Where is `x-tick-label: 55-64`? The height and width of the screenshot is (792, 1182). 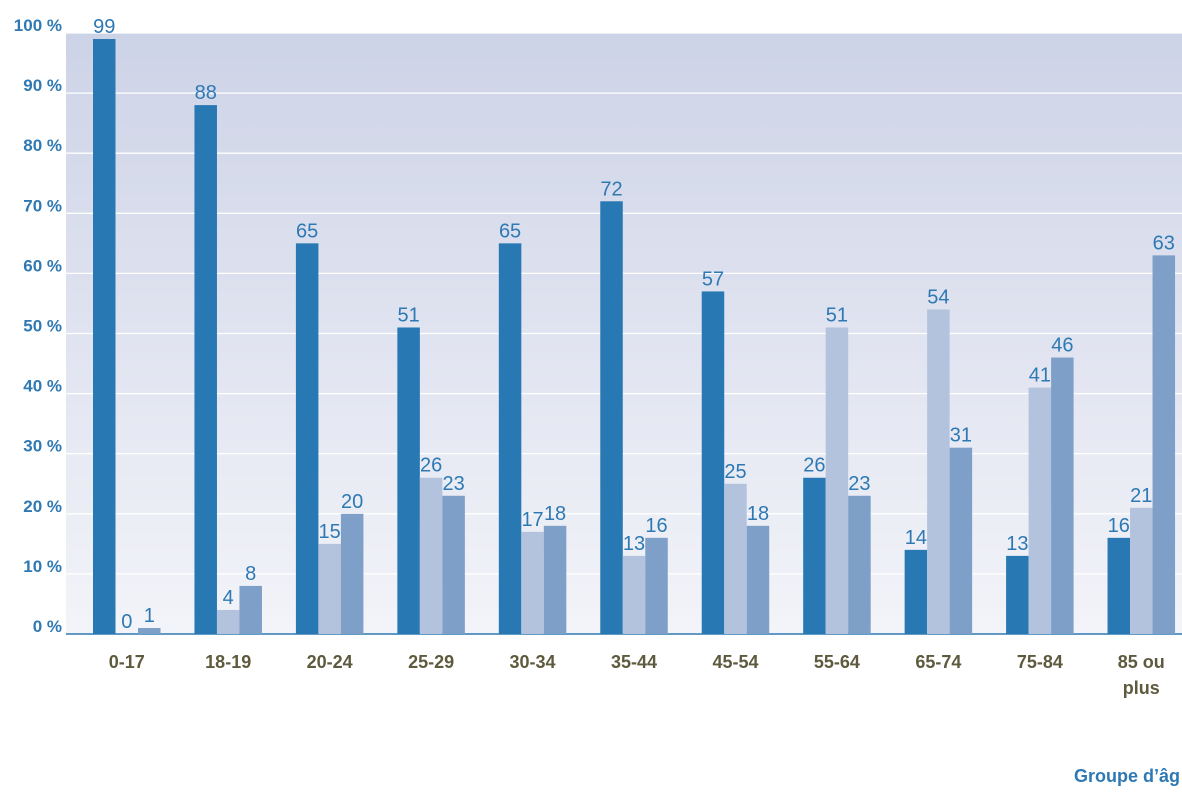
x-tick-label: 55-64 is located at coordinates (837, 662).